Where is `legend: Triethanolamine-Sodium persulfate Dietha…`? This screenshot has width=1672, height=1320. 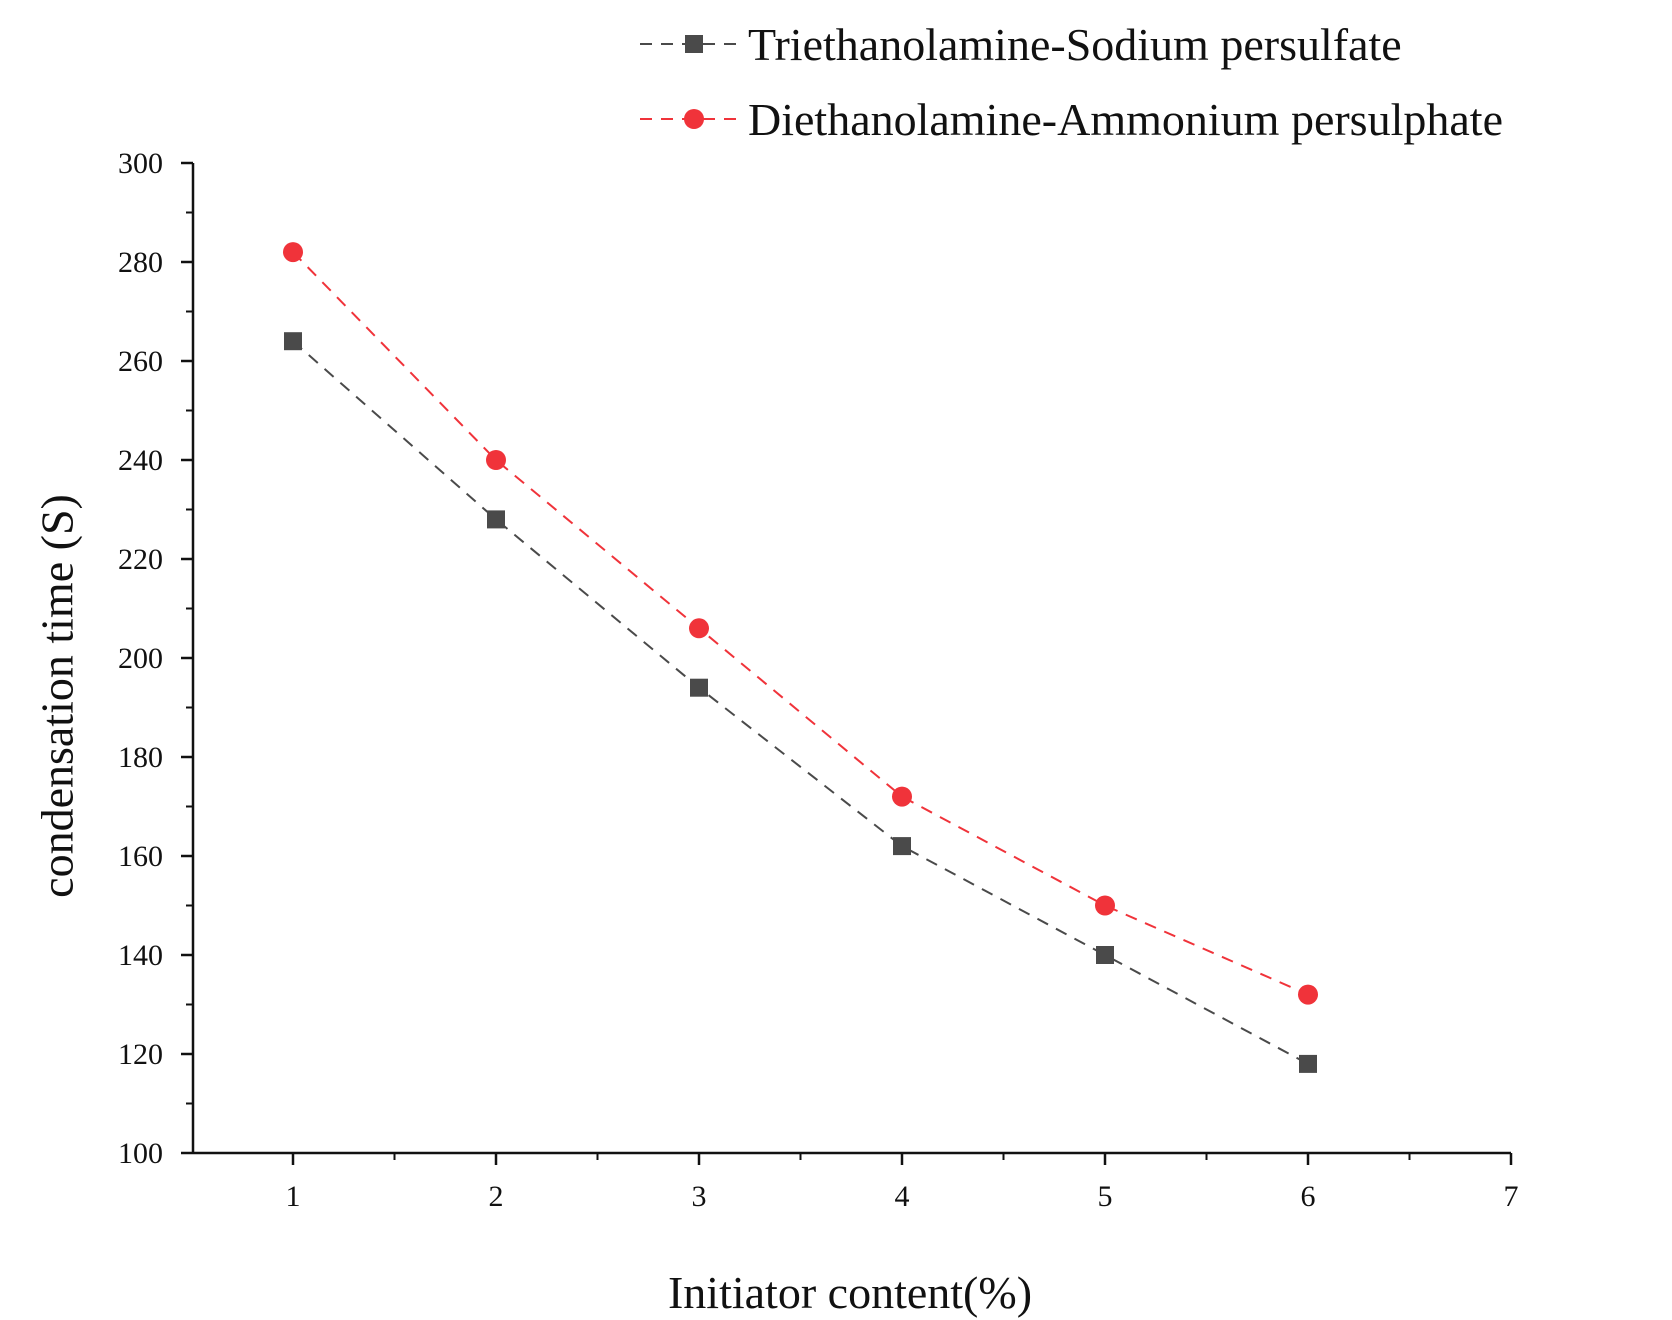 legend: Triethanolamine-Sodium persulfate Dietha… is located at coordinates (1071, 82).